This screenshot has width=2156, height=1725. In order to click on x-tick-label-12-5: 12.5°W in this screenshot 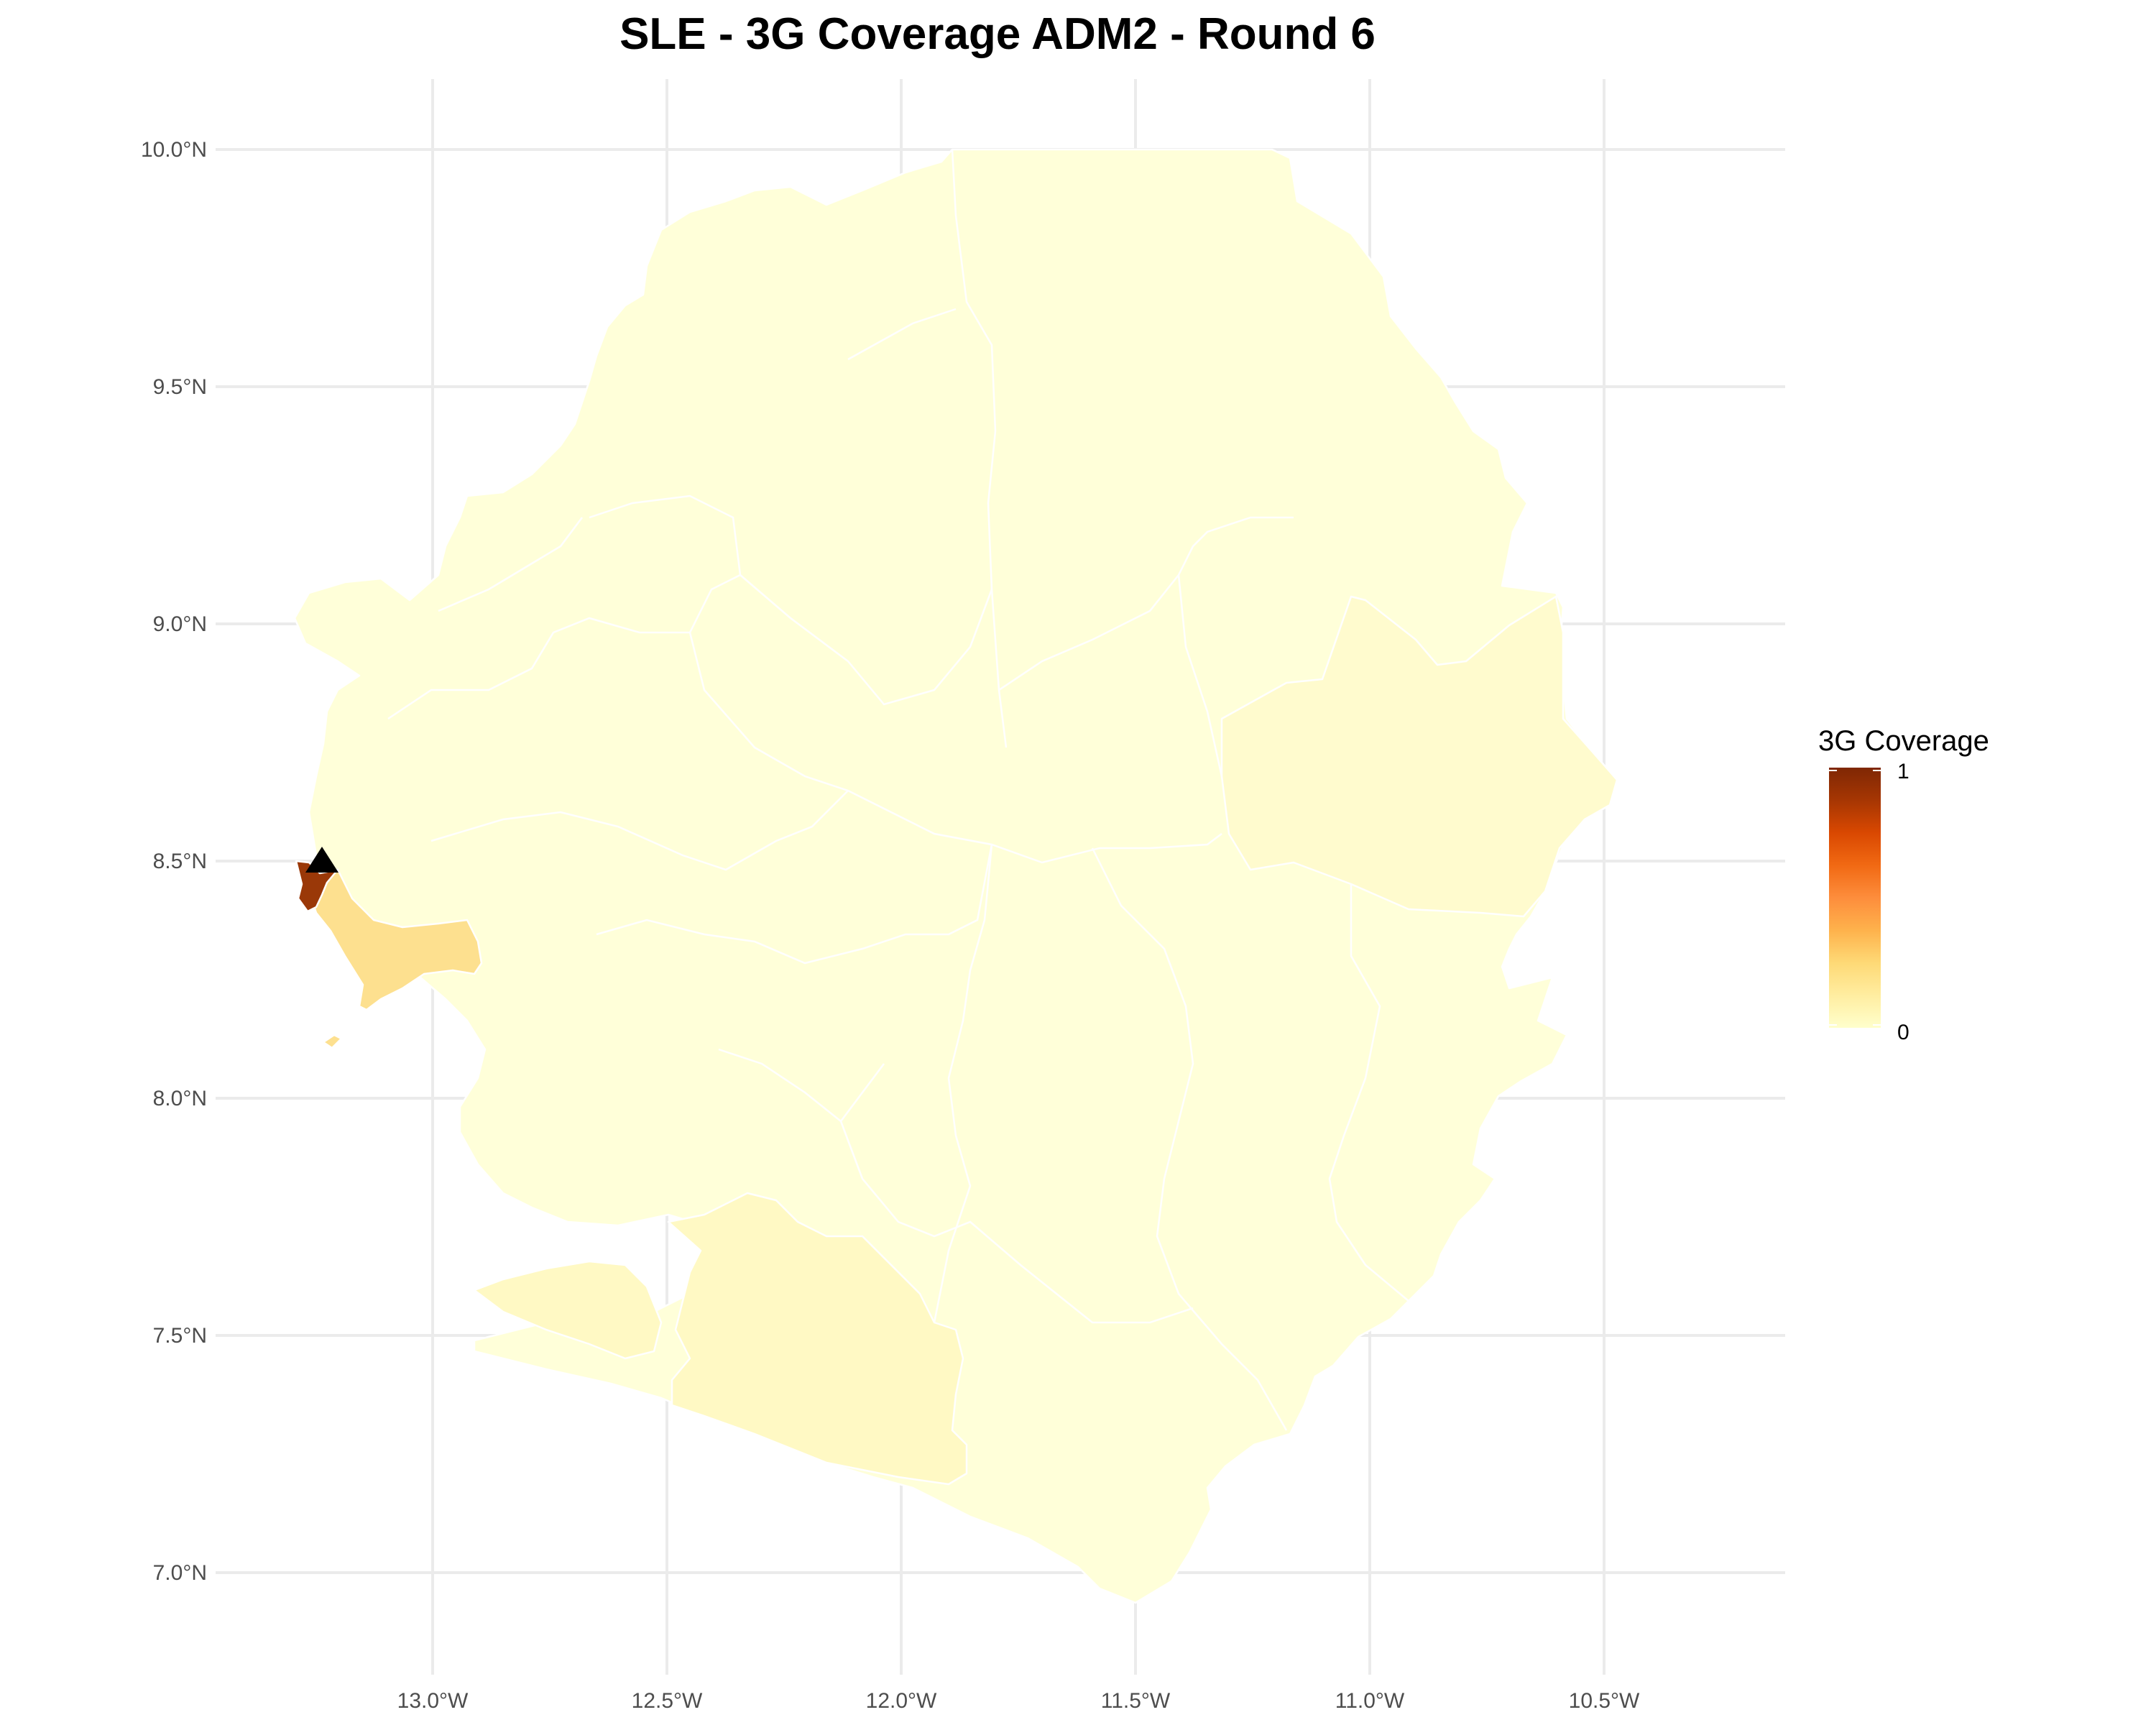, I will do `click(668, 1701)`.